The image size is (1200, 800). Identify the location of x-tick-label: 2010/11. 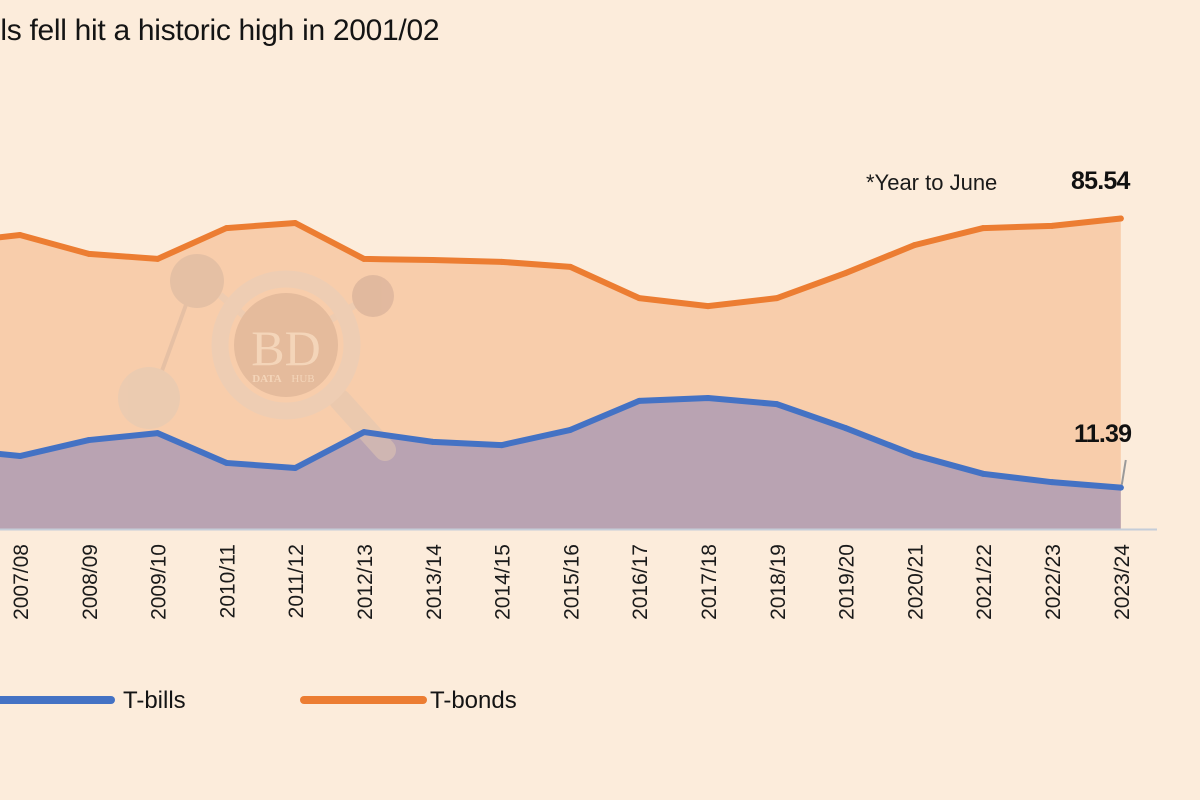
(227, 581).